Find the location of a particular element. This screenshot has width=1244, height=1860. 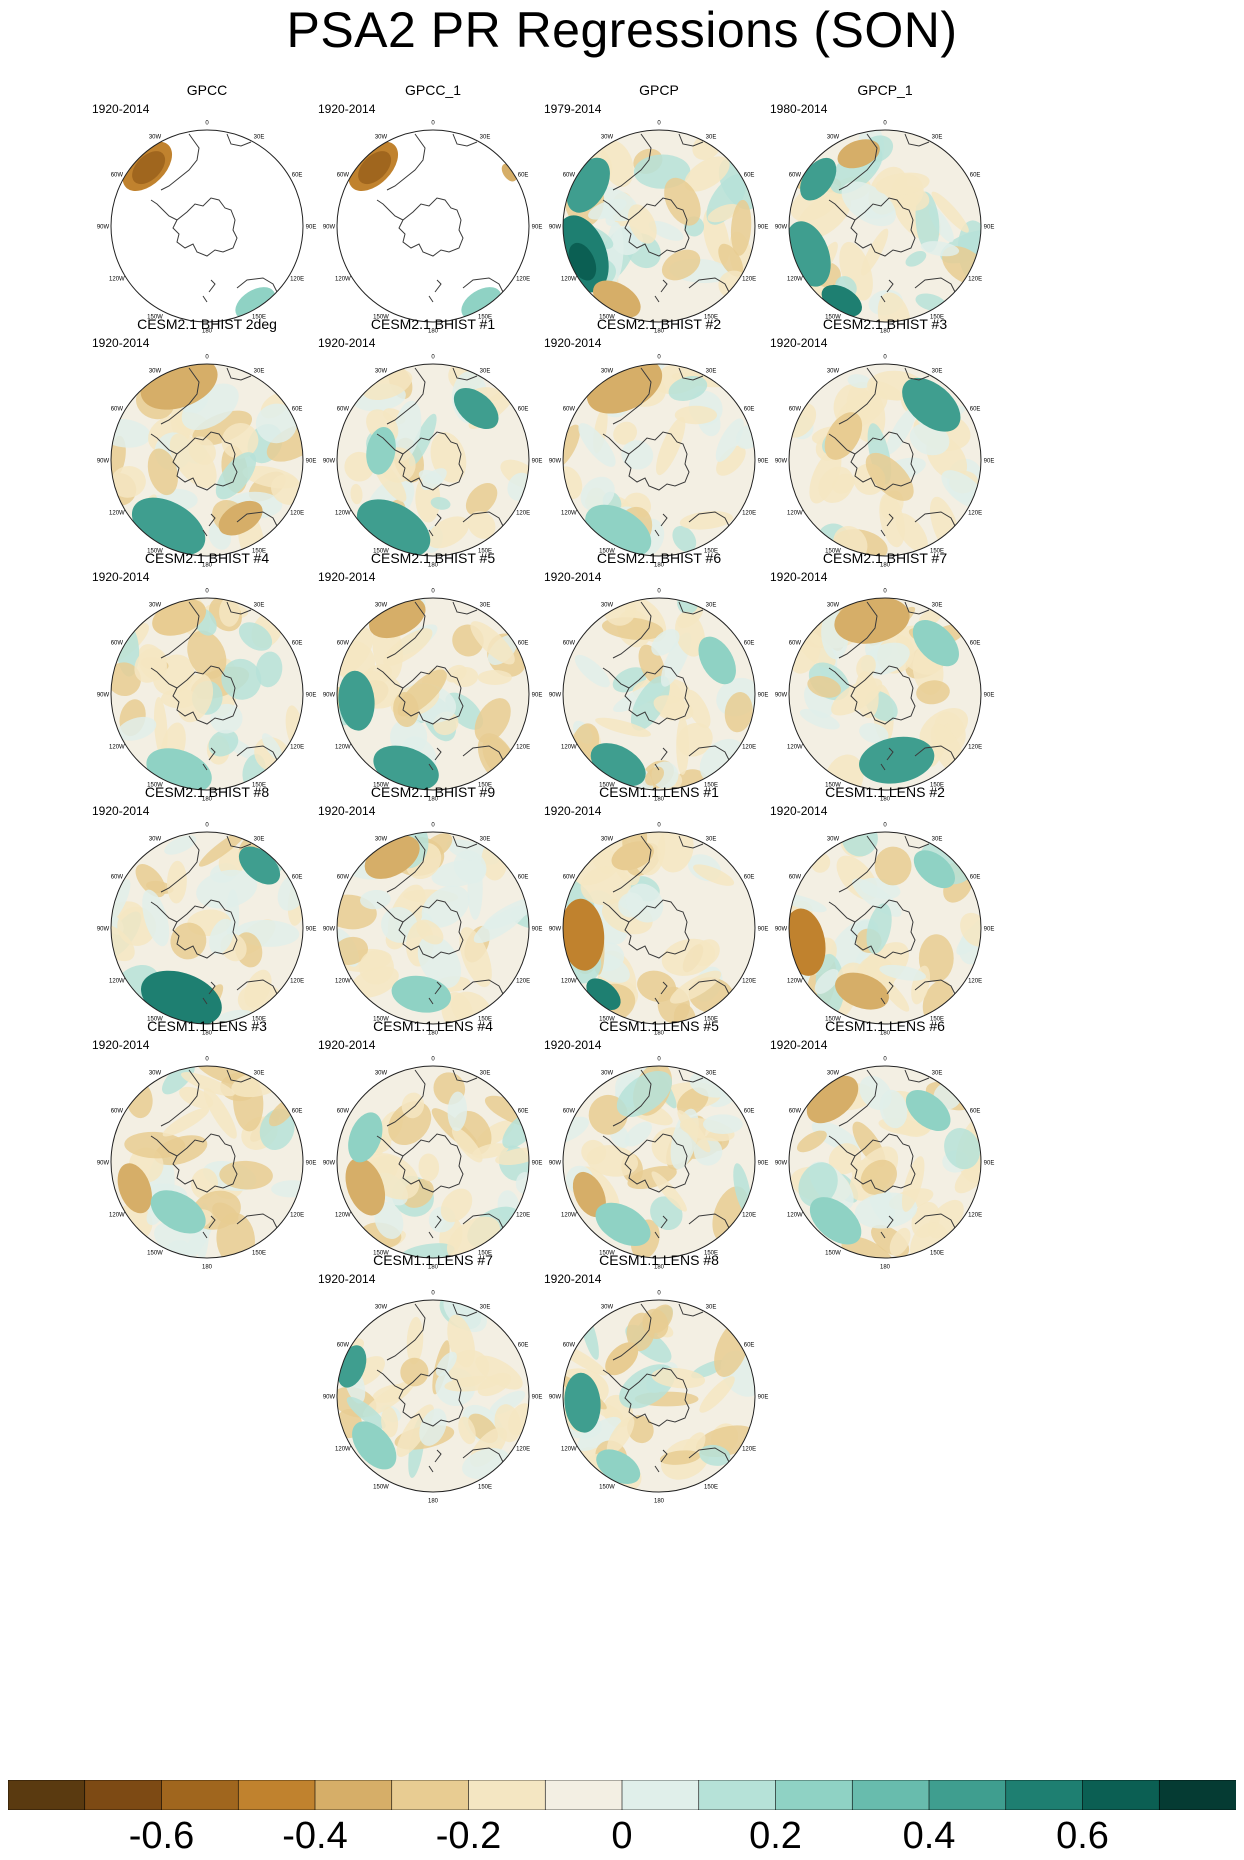

colorbar-tick-label: 0.2 is located at coordinates (775, 1836).